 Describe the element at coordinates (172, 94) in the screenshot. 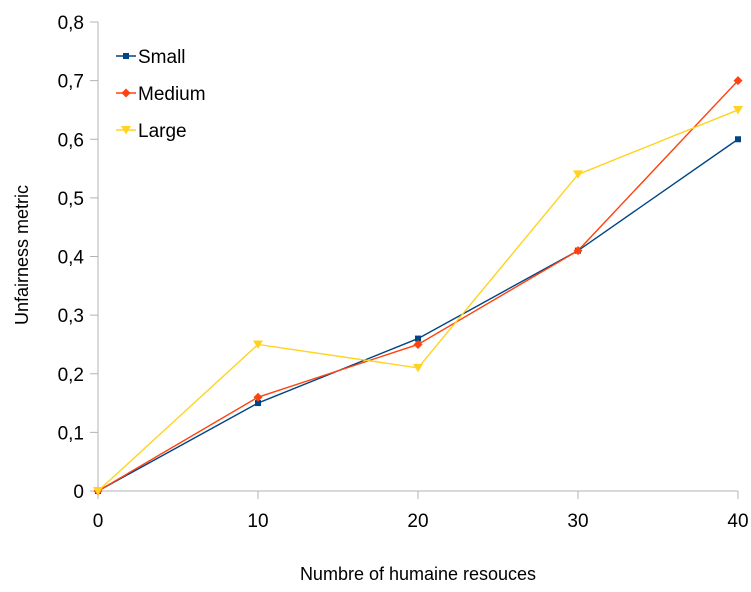

I see `legend-label: Medium` at that location.